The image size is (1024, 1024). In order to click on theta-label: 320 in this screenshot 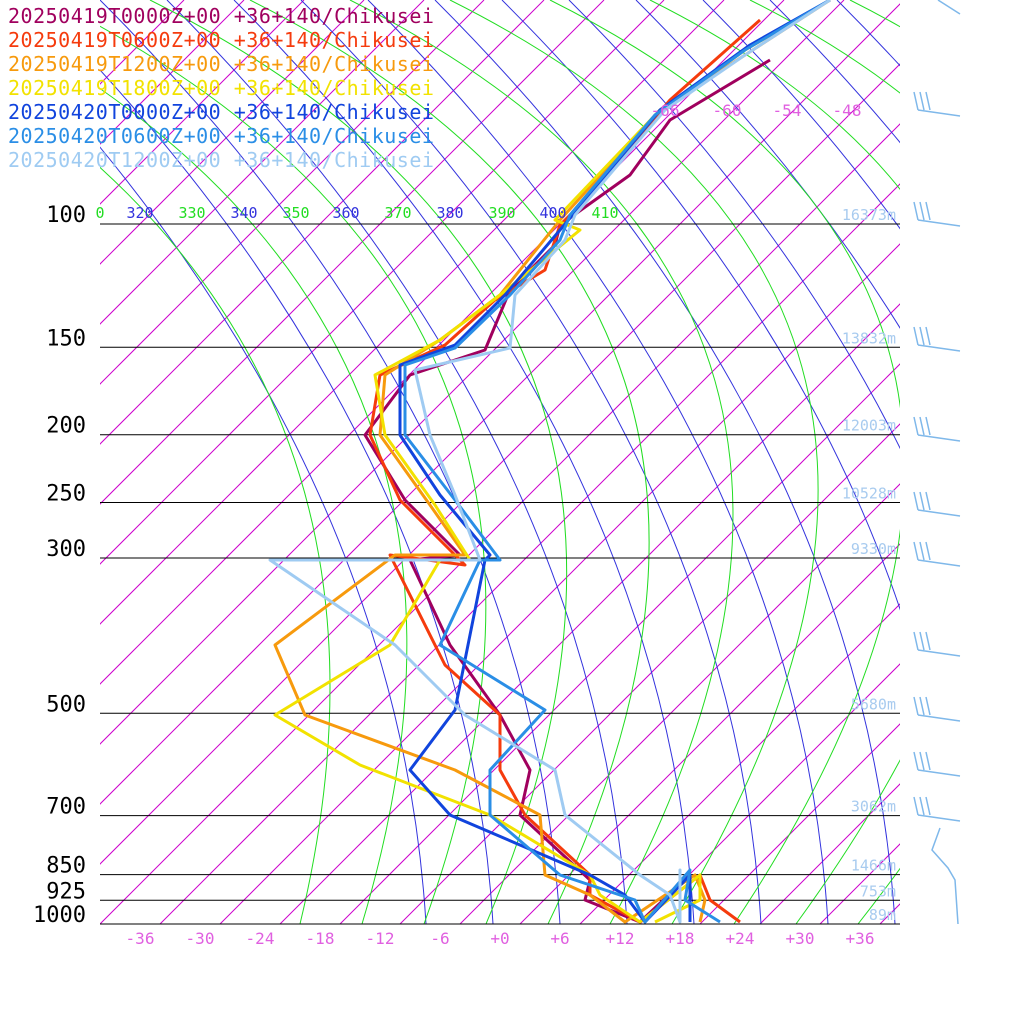, I will do `click(139, 213)`.